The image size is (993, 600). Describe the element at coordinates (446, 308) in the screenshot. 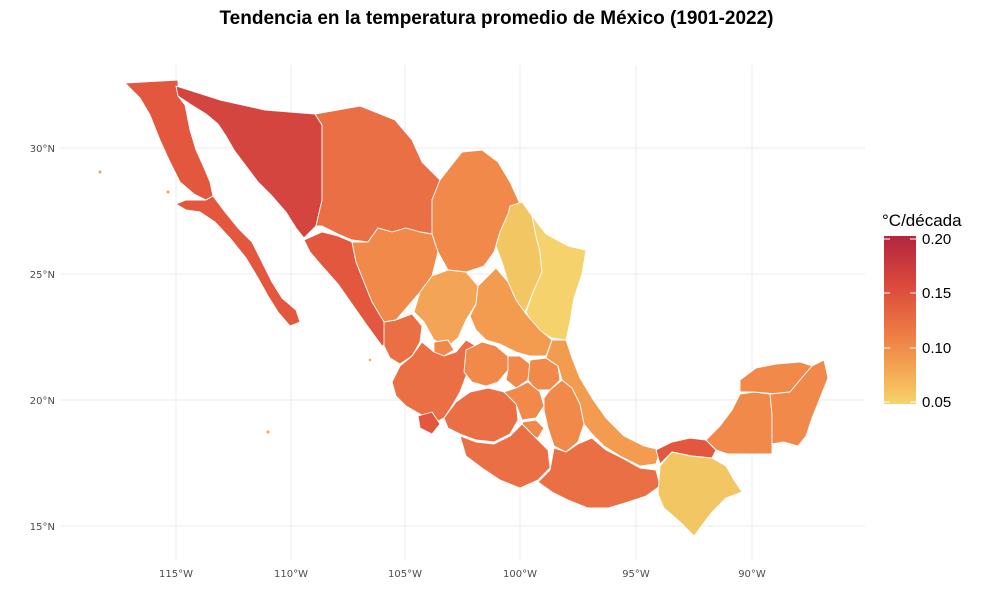

I see `state-zacatecas` at that location.